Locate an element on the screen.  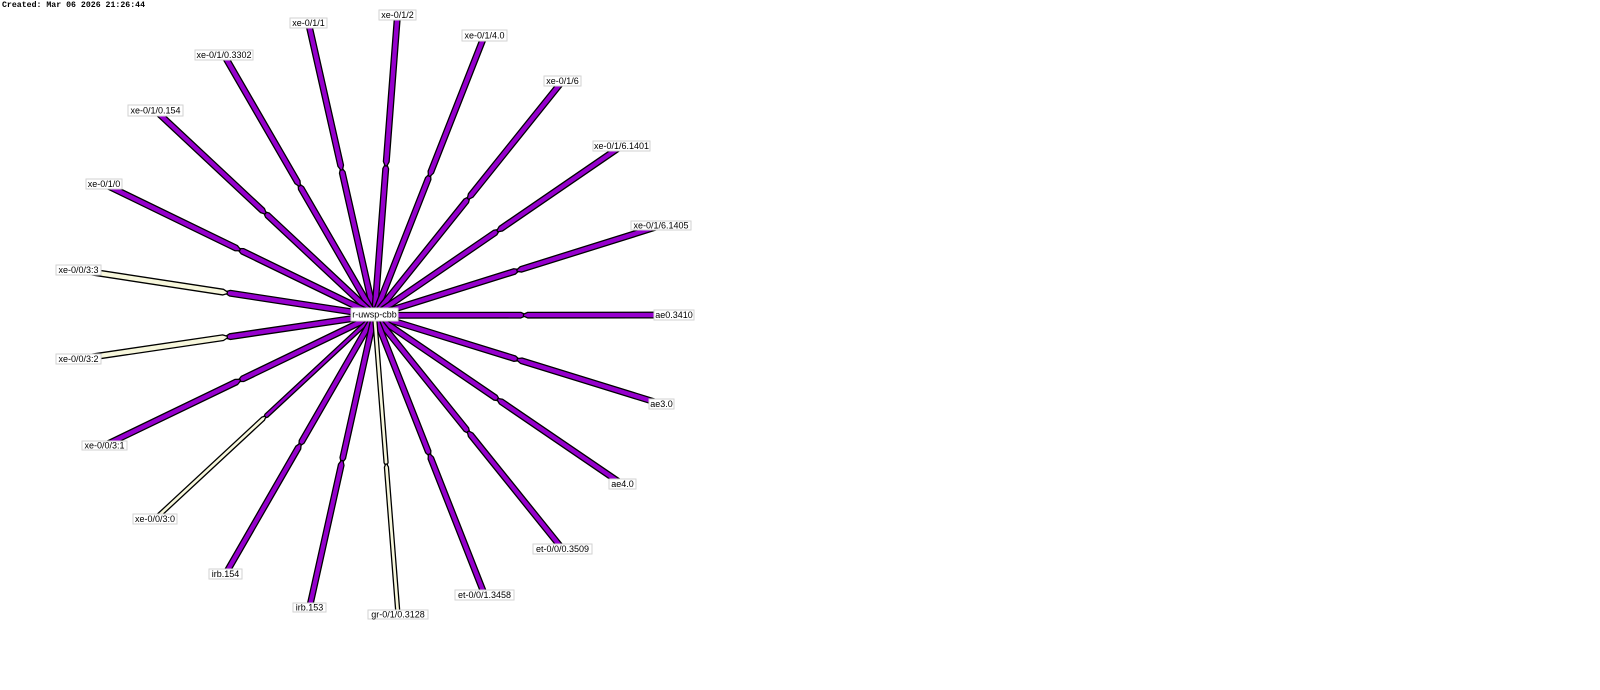
svg-text: gr-0/1/0.3128 is located at coordinates (398, 615).